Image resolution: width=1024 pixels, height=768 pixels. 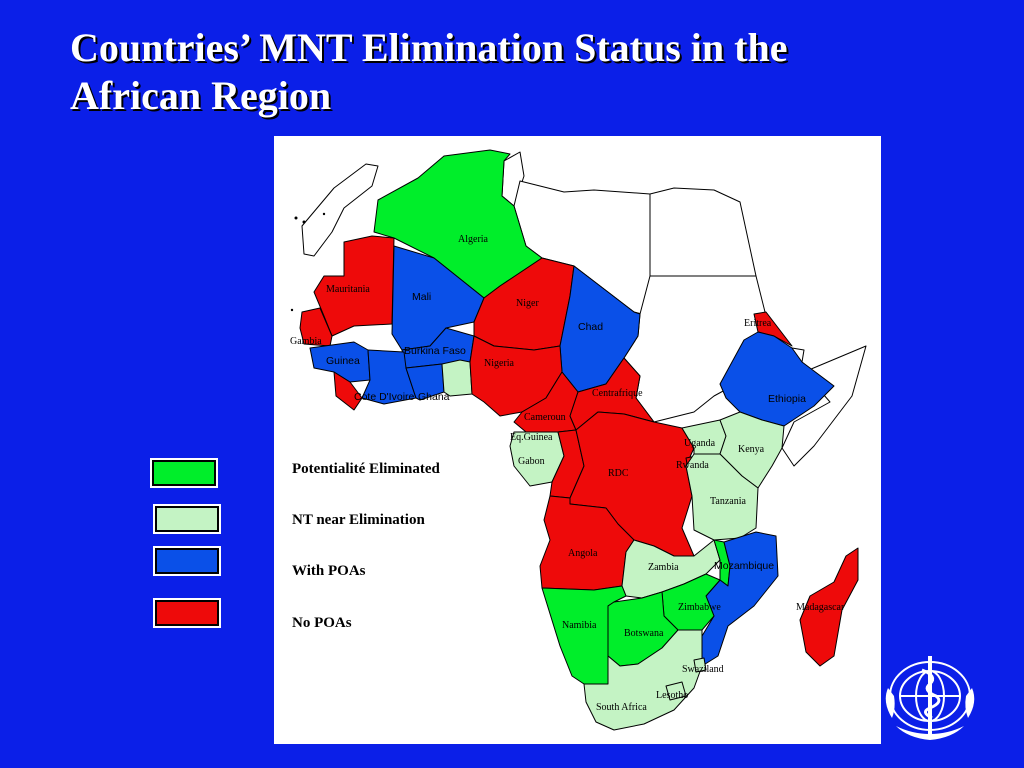 What do you see at coordinates (389, 377) in the screenshot?
I see `map-region-cote-divoire` at bounding box center [389, 377].